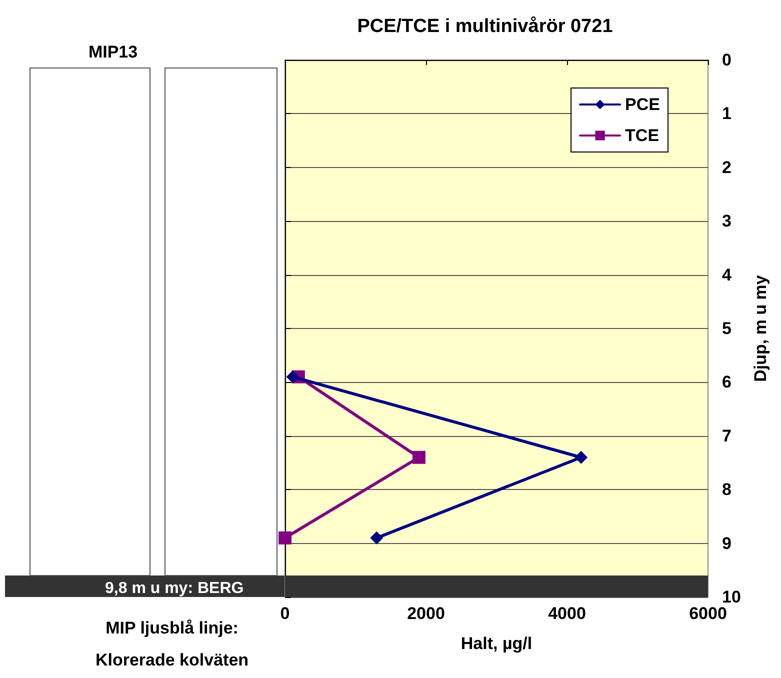  What do you see at coordinates (727, 490) in the screenshot?
I see `y-tick-label: 8` at bounding box center [727, 490].